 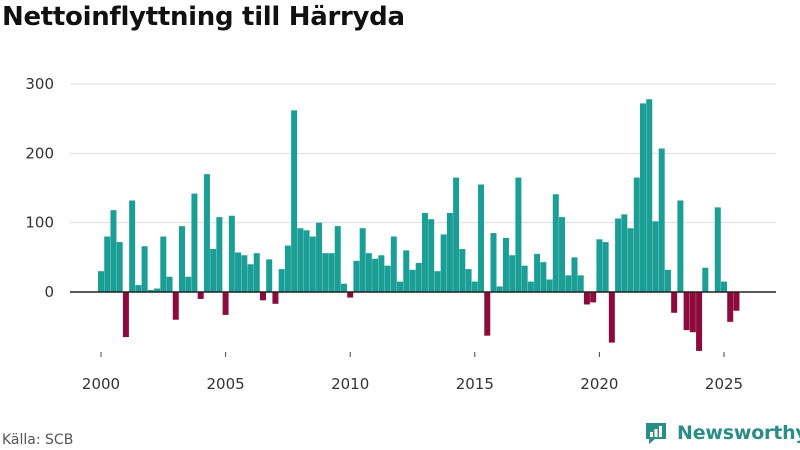 I want to click on x-tick-label: 2010, so click(x=350, y=384).